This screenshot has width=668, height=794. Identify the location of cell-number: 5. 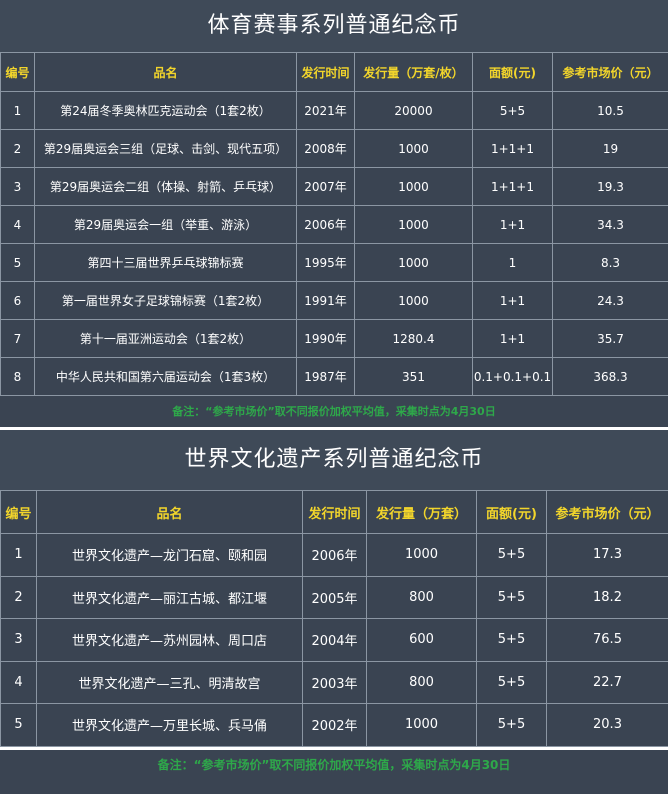
(17, 262).